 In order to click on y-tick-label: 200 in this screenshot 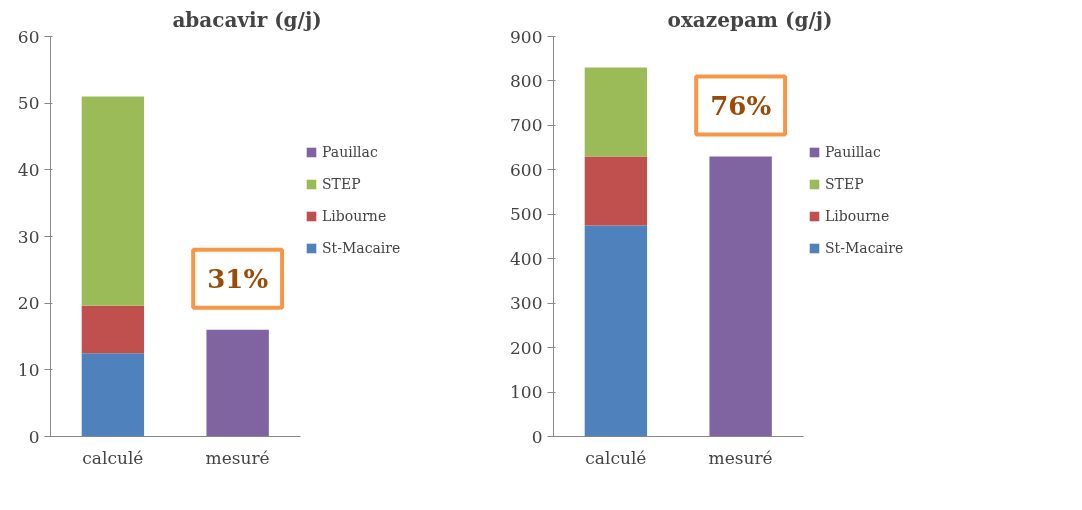, I will do `click(526, 347)`.